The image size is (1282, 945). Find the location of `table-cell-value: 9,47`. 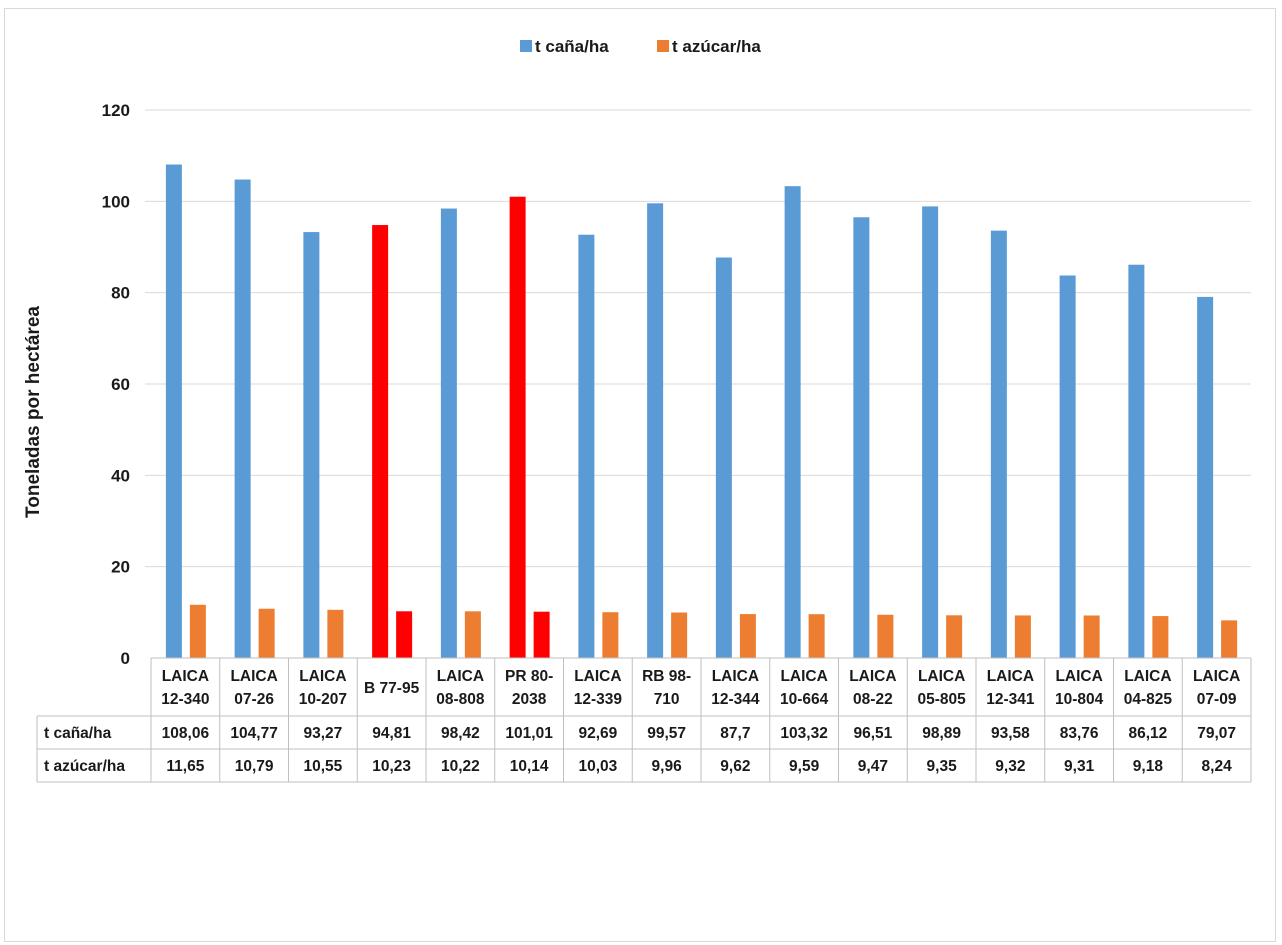

table-cell-value: 9,47 is located at coordinates (873, 766).